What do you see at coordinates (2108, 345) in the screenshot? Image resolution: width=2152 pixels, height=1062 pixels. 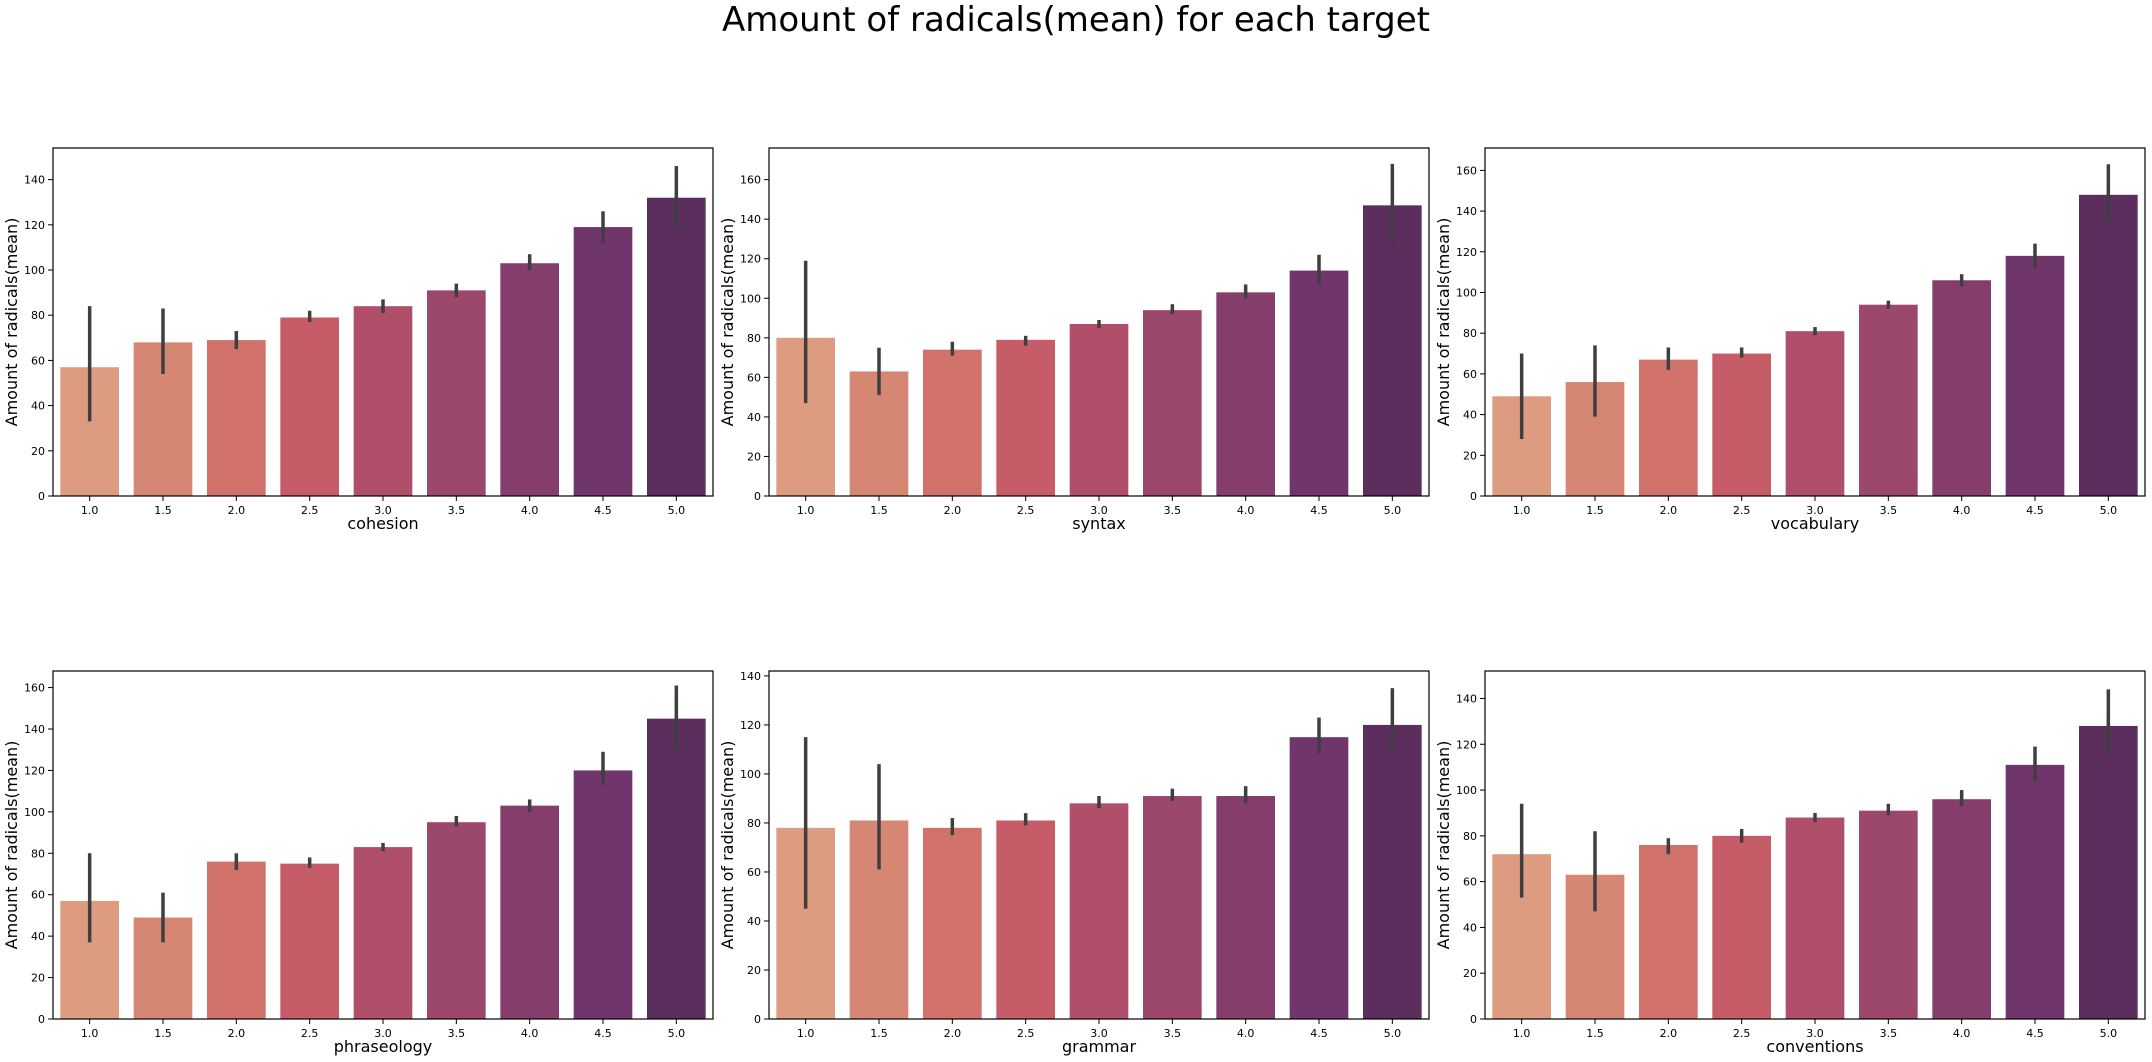 I see `bar-vocabulary-5.0` at bounding box center [2108, 345].